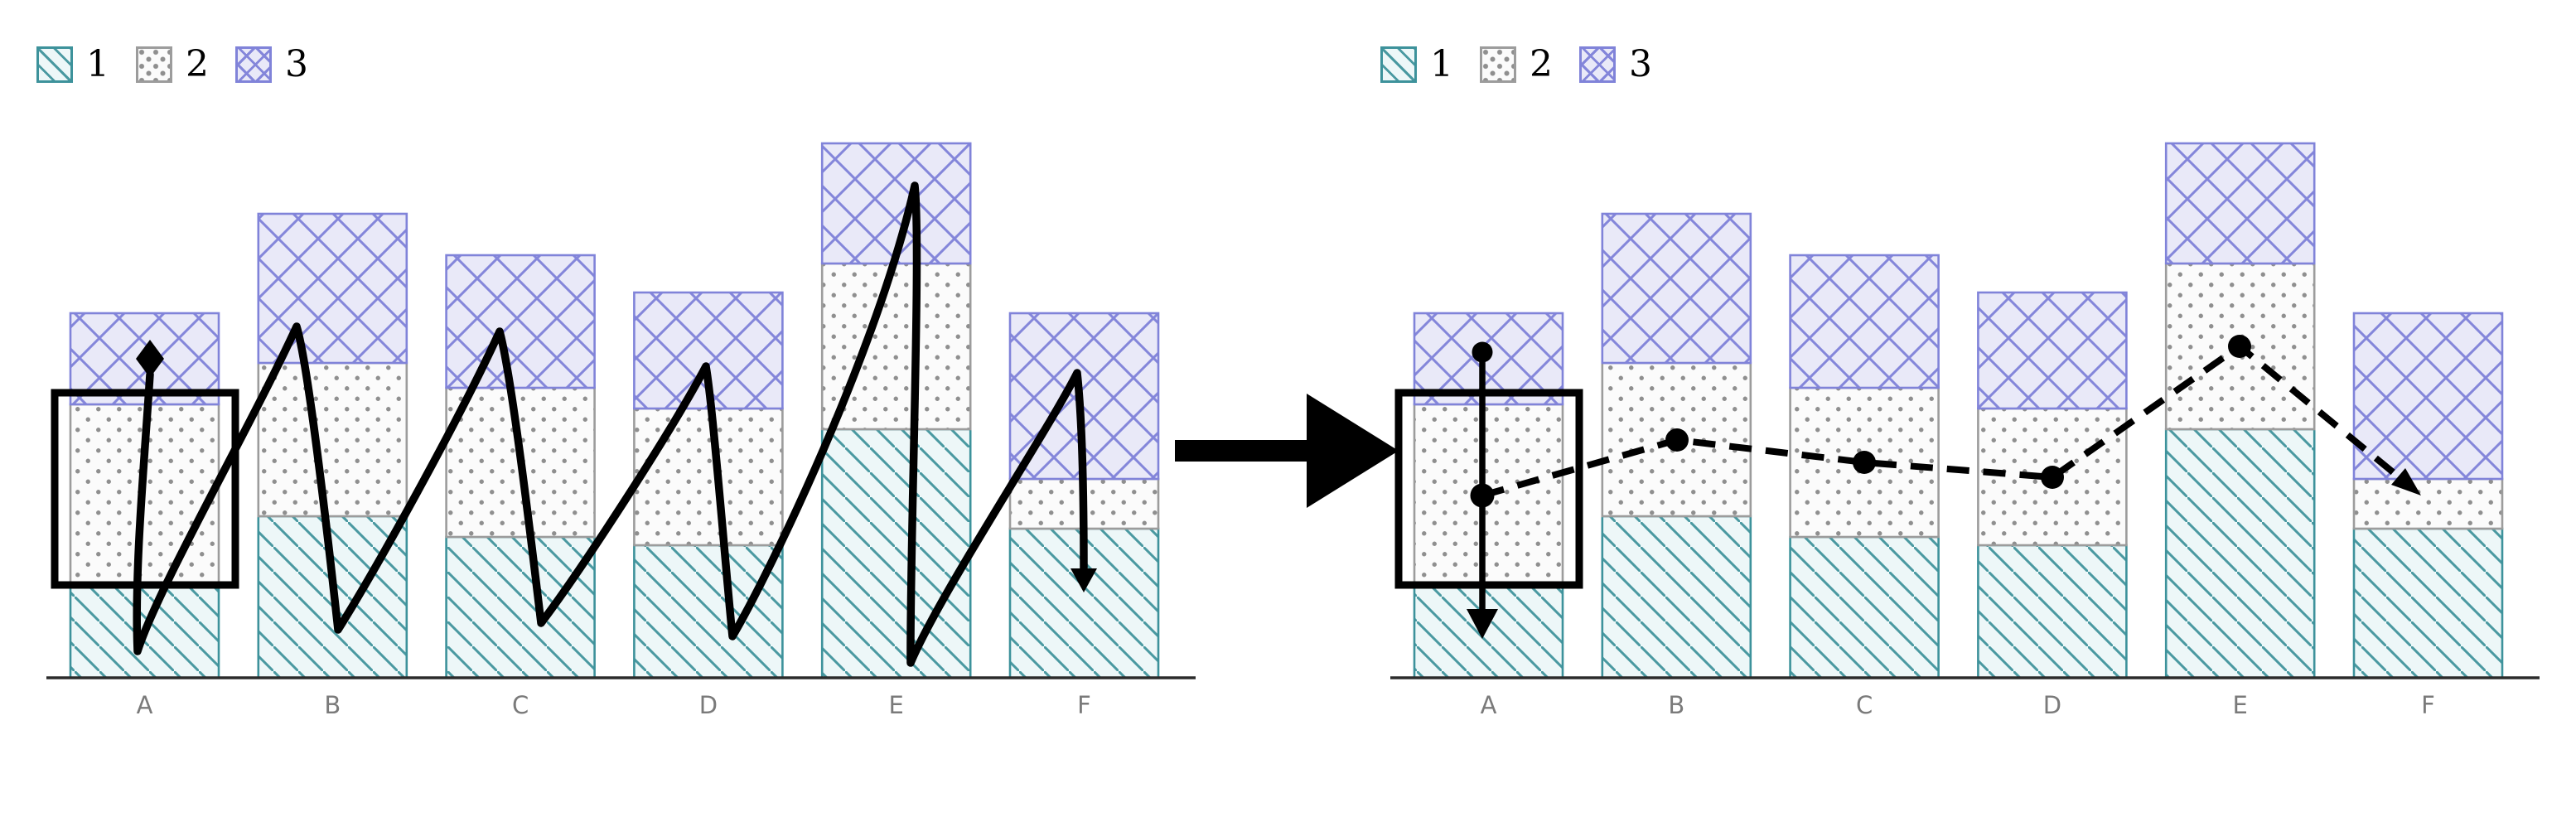 The image size is (2576, 817). Describe the element at coordinates (332, 705) in the screenshot. I see `axis-label-left-B: B` at that location.